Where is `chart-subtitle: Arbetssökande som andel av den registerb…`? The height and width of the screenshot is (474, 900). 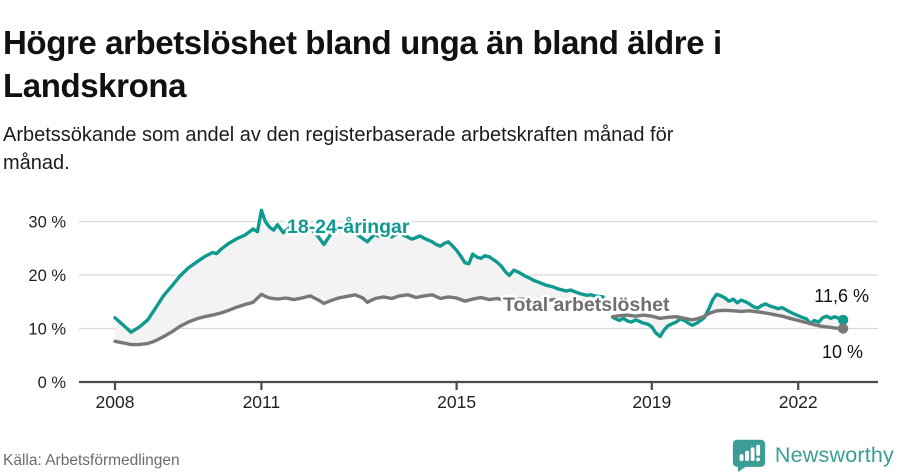
chart-subtitle: Arbetssökande som andel av den registerb… is located at coordinates (338, 149).